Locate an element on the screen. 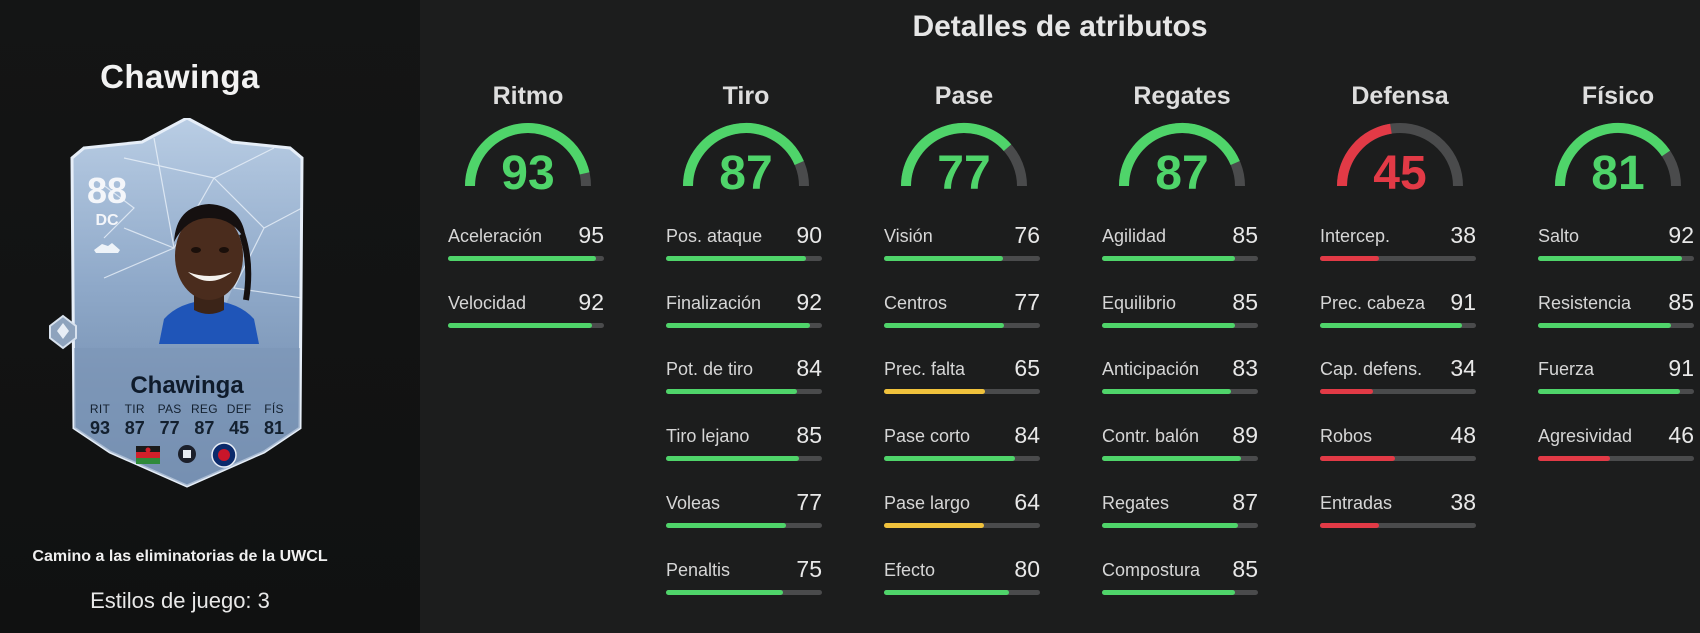 Image resolution: width=1700 pixels, height=633 pixels. card-stat-label: FÍS is located at coordinates (274, 409).